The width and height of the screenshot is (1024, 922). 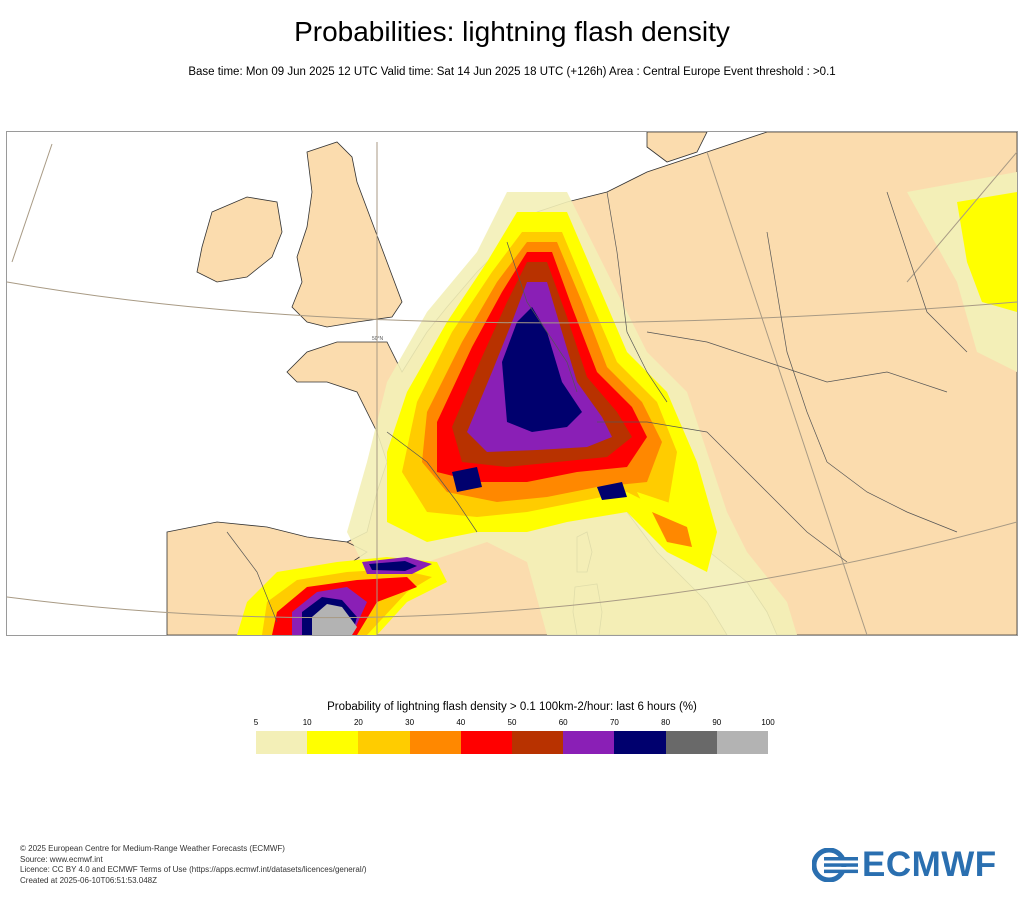 I want to click on land-ireland, so click(x=239, y=239).